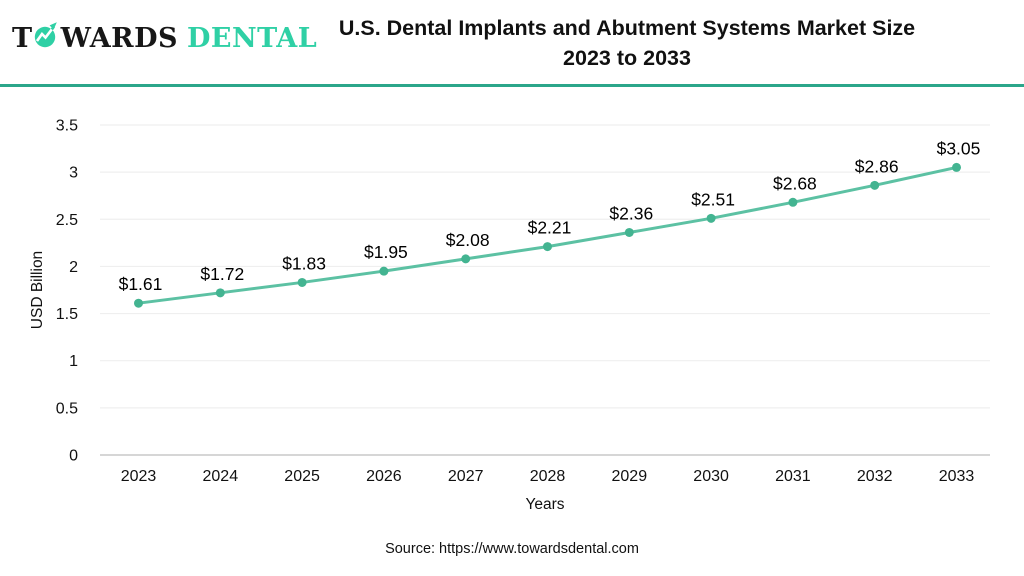 Image resolution: width=1024 pixels, height=576 pixels. What do you see at coordinates (304, 263) in the screenshot?
I see `data-point-label: $1.83` at bounding box center [304, 263].